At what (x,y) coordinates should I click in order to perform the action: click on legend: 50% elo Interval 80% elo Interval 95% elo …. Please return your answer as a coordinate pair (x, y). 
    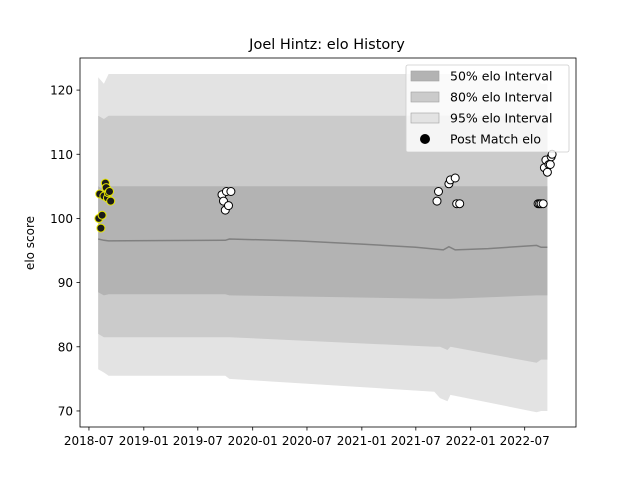
    Looking at the image, I should click on (487, 108).